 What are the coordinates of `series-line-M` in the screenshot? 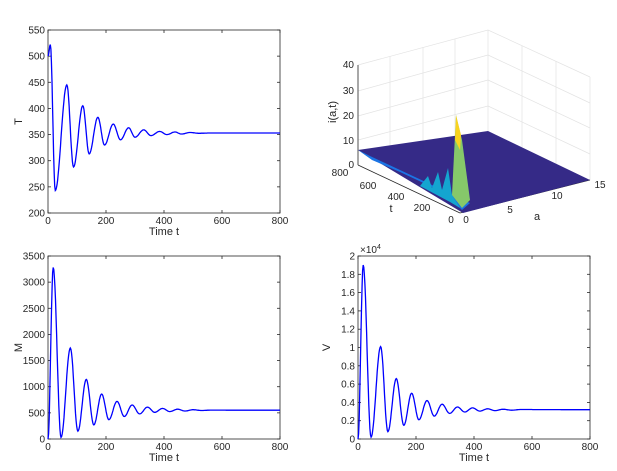 It's located at (163, 353).